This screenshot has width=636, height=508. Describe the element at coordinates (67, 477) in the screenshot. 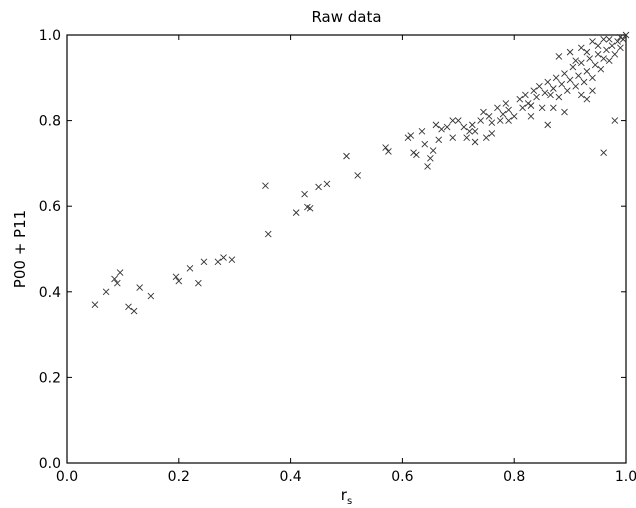

I see `x-tick-label: 0.0` at that location.